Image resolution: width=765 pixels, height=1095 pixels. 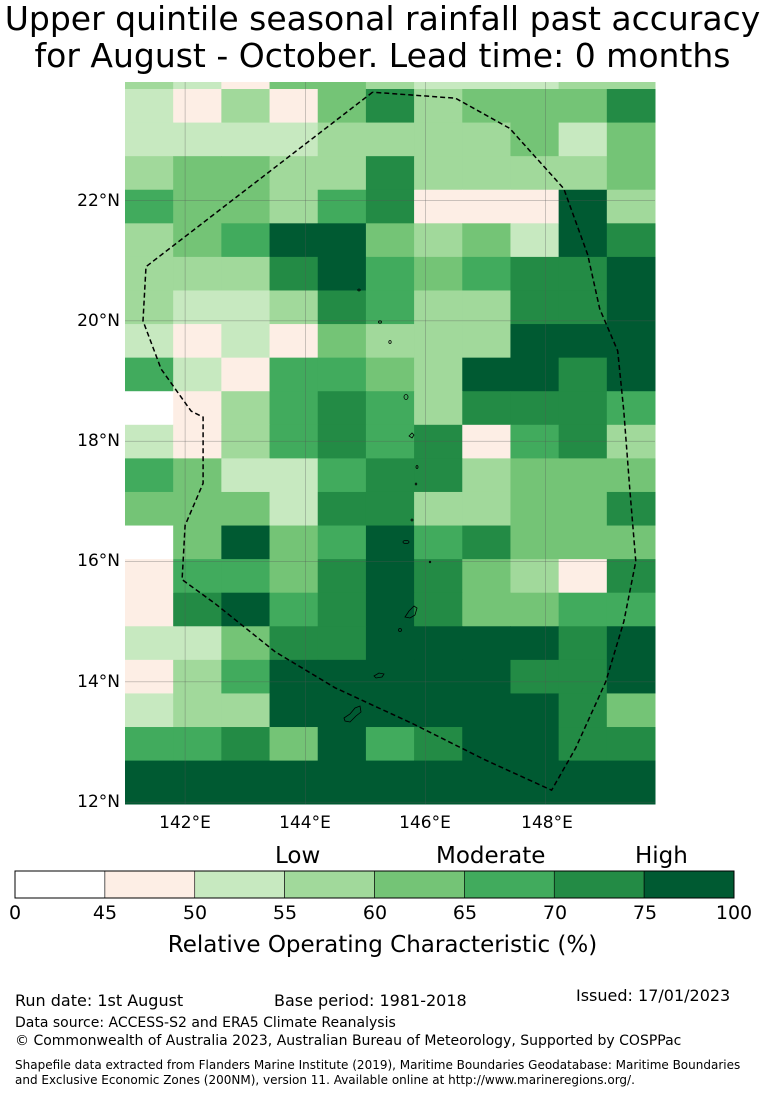 I want to click on colorbar-tick: 45, so click(x=105, y=913).